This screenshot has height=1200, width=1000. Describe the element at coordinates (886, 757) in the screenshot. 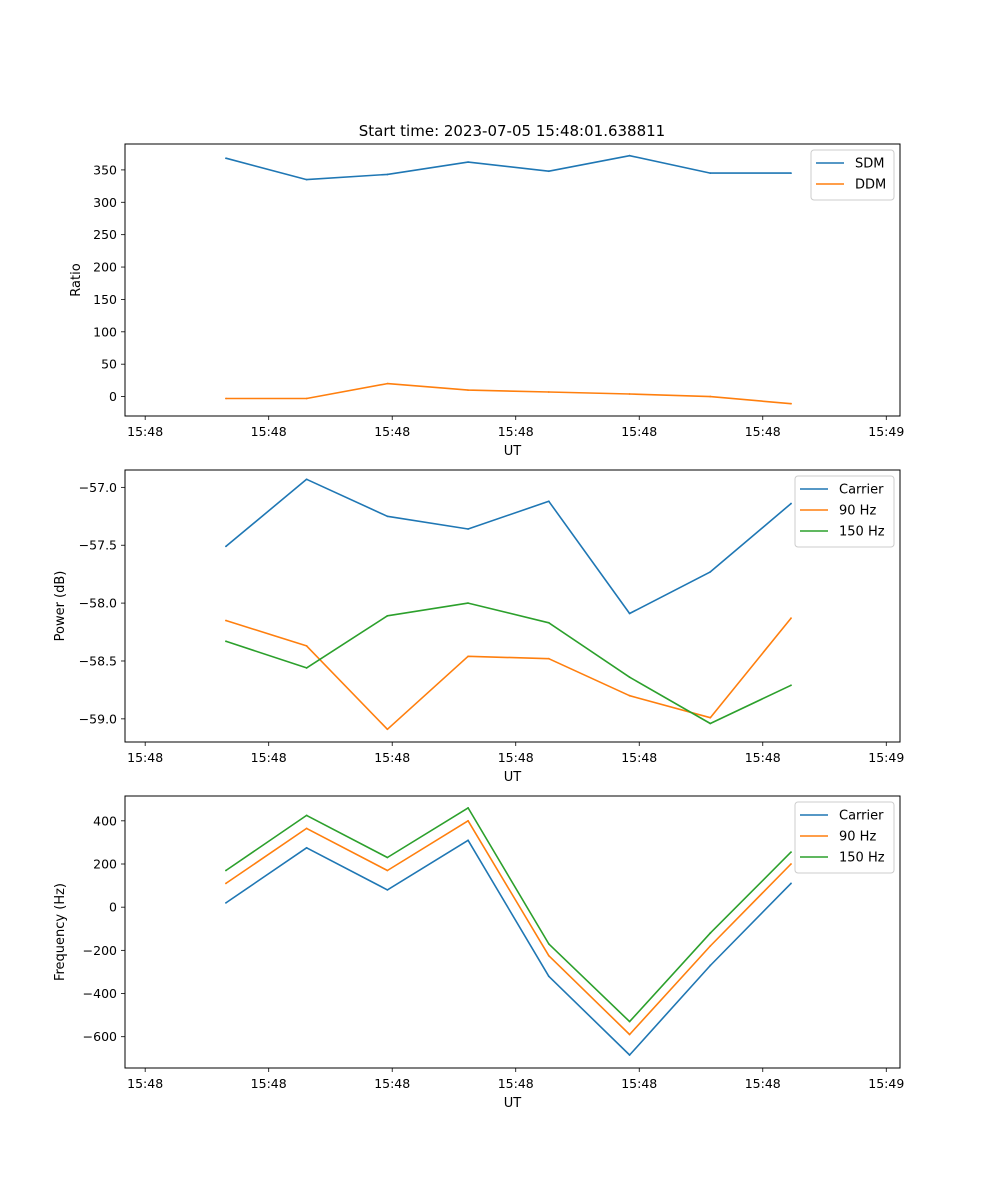

I see `power-x-tick-label: 15:49` at that location.